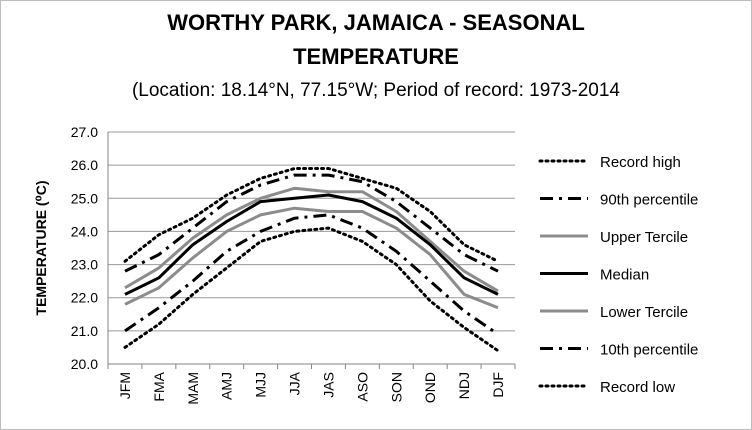  Describe the element at coordinates (464, 385) in the screenshot. I see `x-tick-label: NDJ` at that location.